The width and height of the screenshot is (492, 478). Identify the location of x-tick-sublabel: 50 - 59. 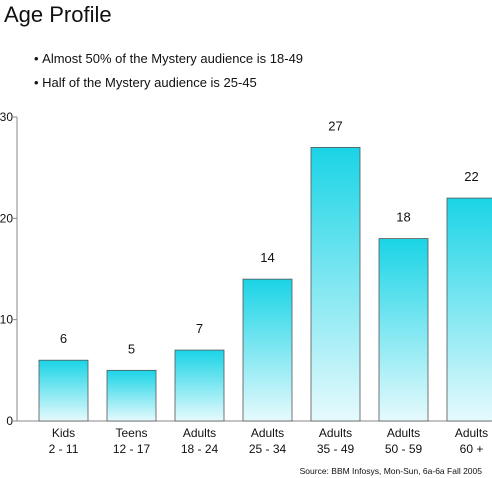
(404, 449).